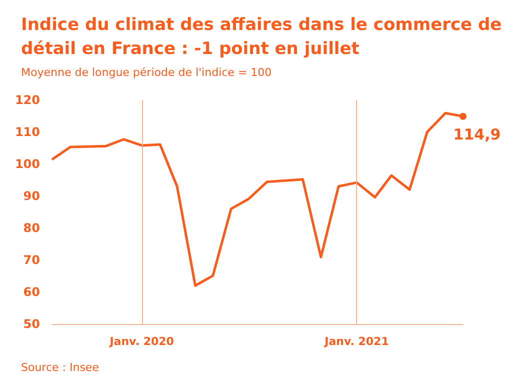 The image size is (520, 390). What do you see at coordinates (27, 164) in the screenshot?
I see `y-tick-label: 100` at bounding box center [27, 164].